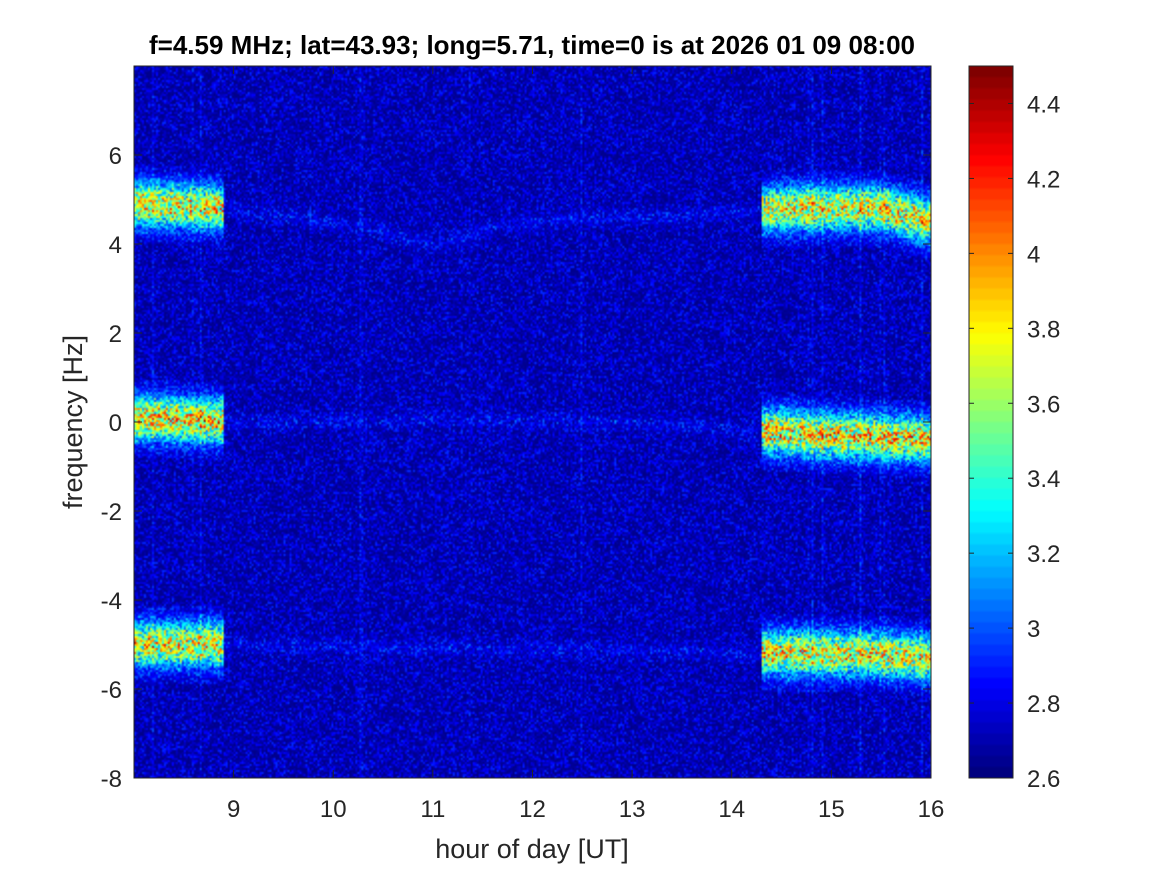 The image size is (1167, 875). What do you see at coordinates (1043, 779) in the screenshot?
I see `colorbar-tick-label: 2.6` at bounding box center [1043, 779].